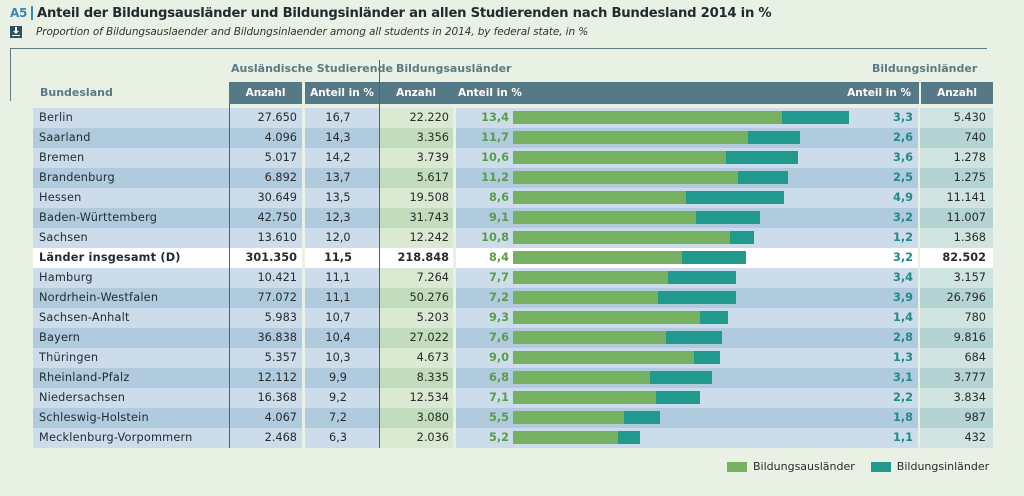 This screenshot has height=496, width=1024. What do you see at coordinates (498, 257) in the screenshot?
I see `cell-anteil-bildungsauslaender: 8,4` at bounding box center [498, 257].